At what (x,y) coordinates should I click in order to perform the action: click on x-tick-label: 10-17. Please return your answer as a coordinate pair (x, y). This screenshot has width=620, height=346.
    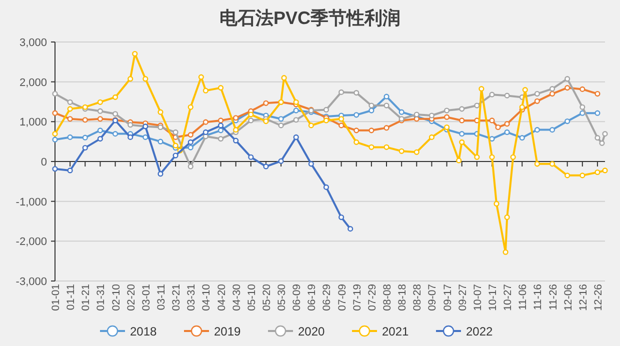
    Looking at the image, I should click on (492, 297).